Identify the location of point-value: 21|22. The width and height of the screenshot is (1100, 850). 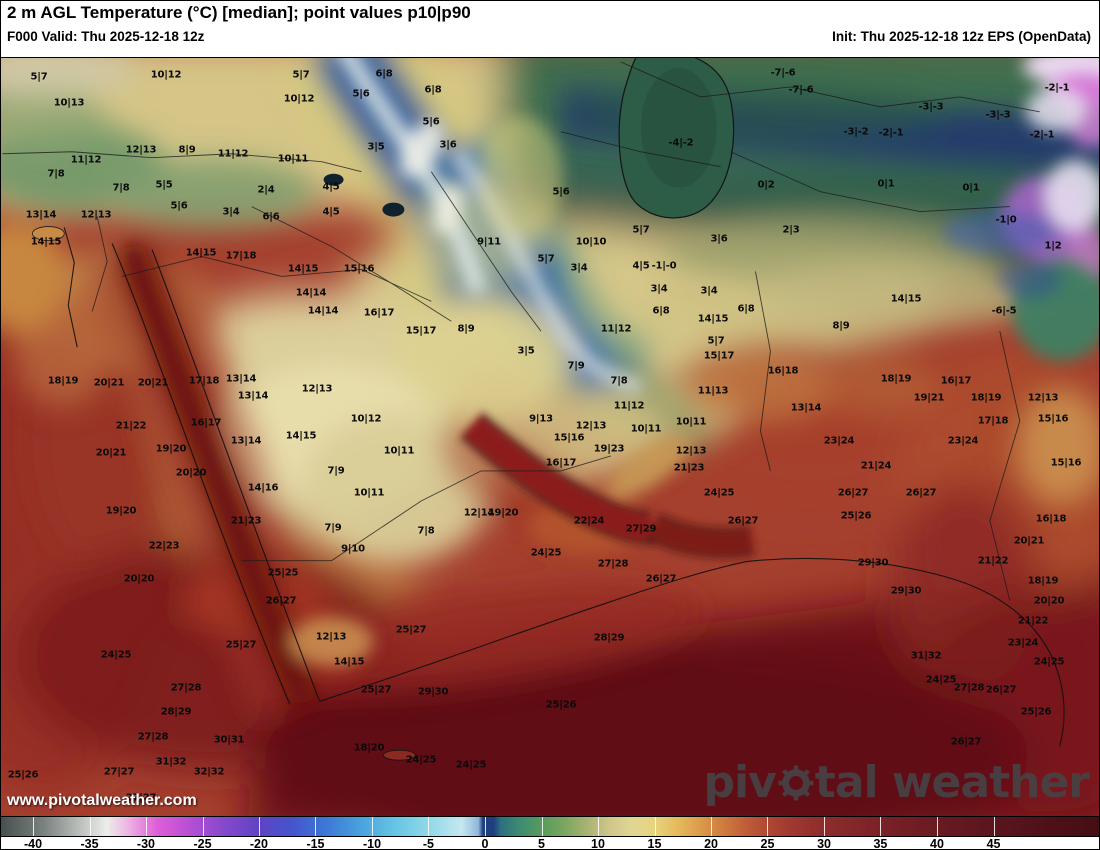
(993, 561).